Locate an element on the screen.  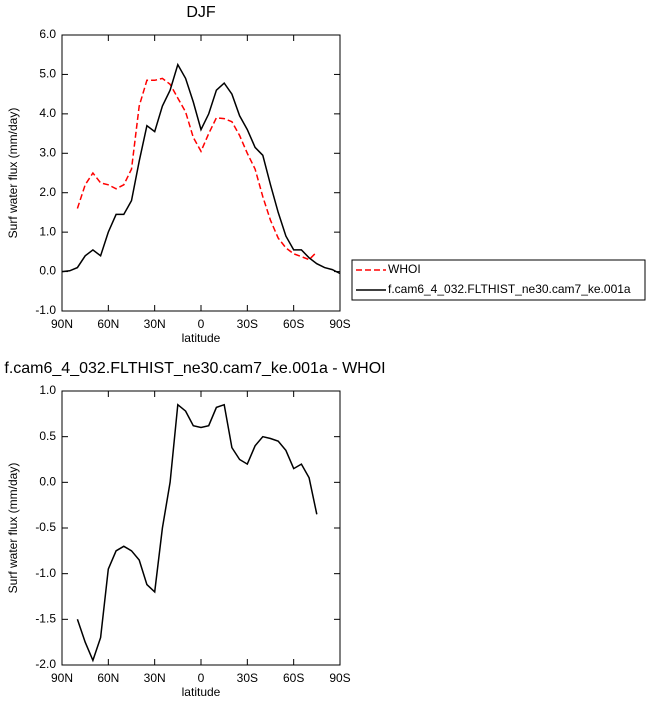
legend-box is located at coordinates (498, 280).